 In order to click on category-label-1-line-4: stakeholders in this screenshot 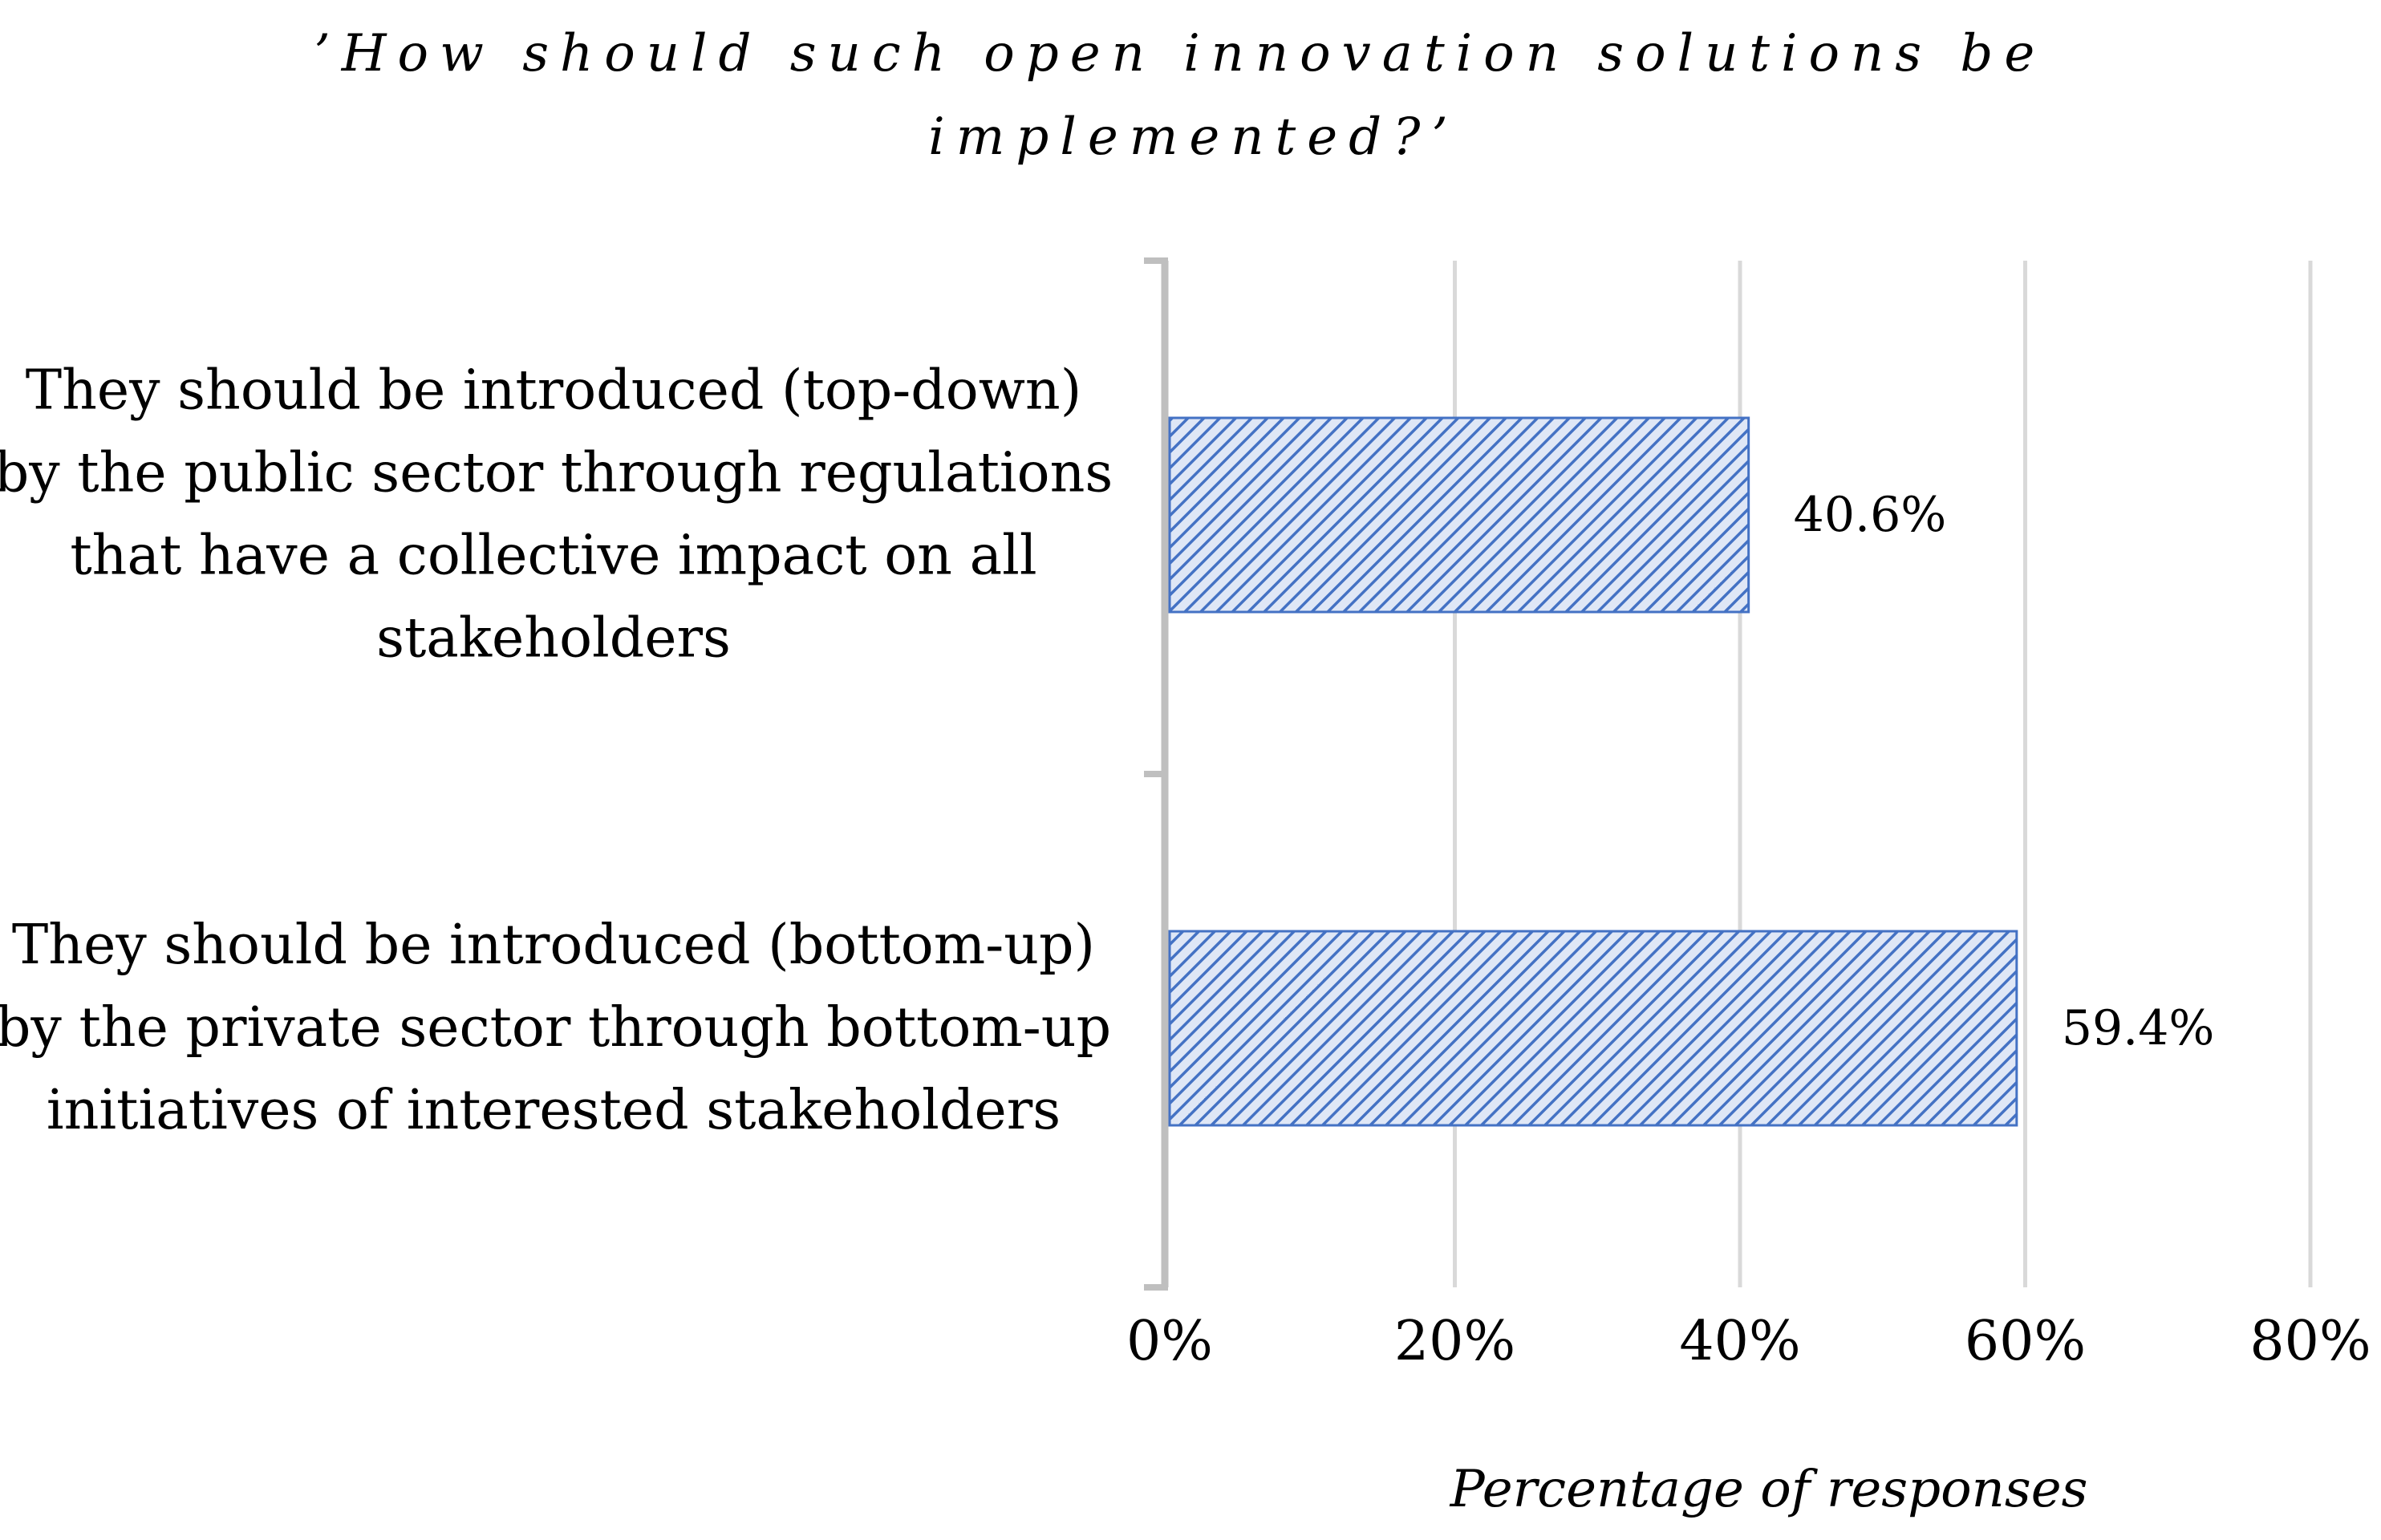, I will do `click(553, 639)`.